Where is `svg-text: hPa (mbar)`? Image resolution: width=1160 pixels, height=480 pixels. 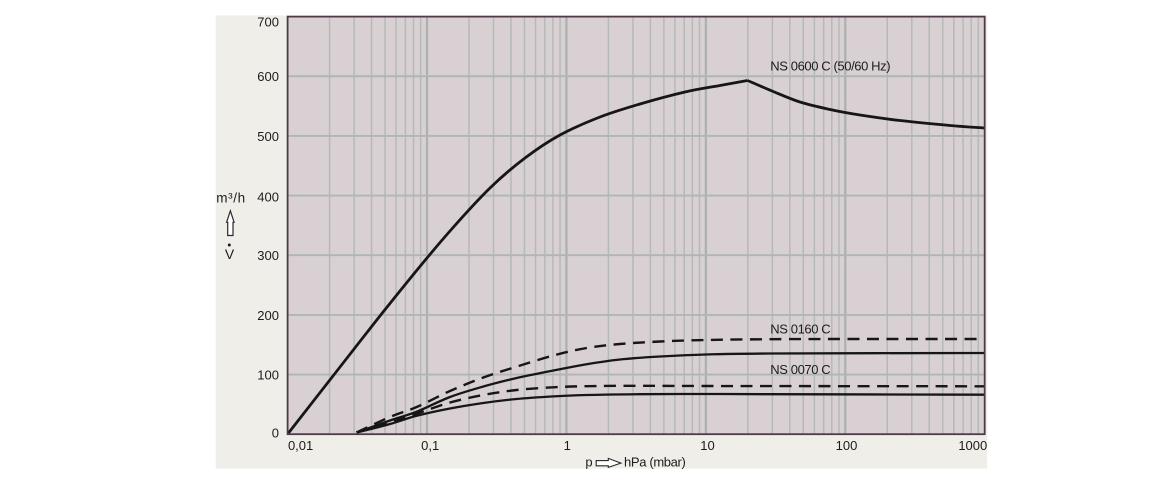 svg-text: hPa (mbar) is located at coordinates (655, 462).